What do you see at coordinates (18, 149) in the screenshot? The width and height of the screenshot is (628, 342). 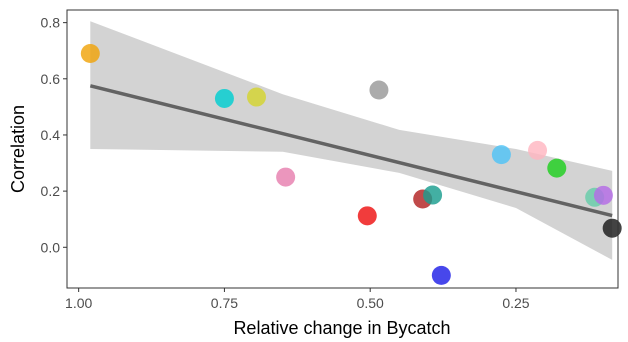 I see `y-axis-title: Correlation` at bounding box center [18, 149].